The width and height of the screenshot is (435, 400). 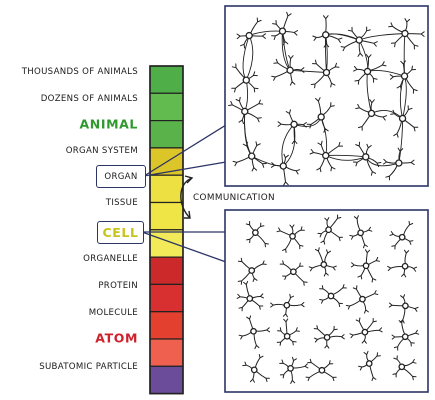 I want to click on label-animal: ANIMAL, so click(x=108, y=124).